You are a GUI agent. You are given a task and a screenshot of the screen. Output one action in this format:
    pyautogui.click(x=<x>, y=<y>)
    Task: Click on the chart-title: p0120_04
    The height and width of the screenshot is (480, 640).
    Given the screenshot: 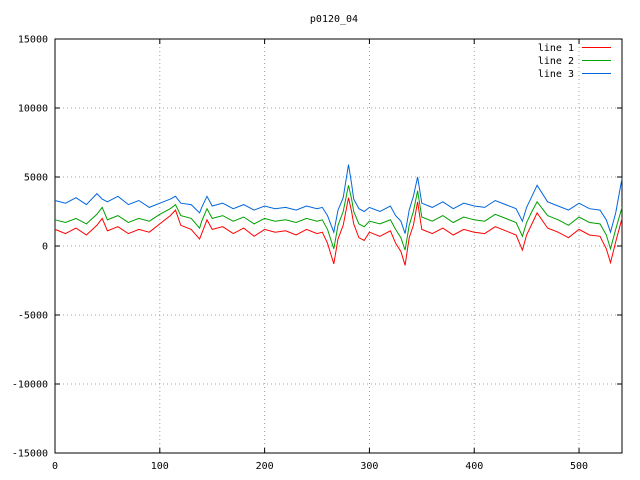 What is the action you would take?
    pyautogui.click(x=334, y=19)
    